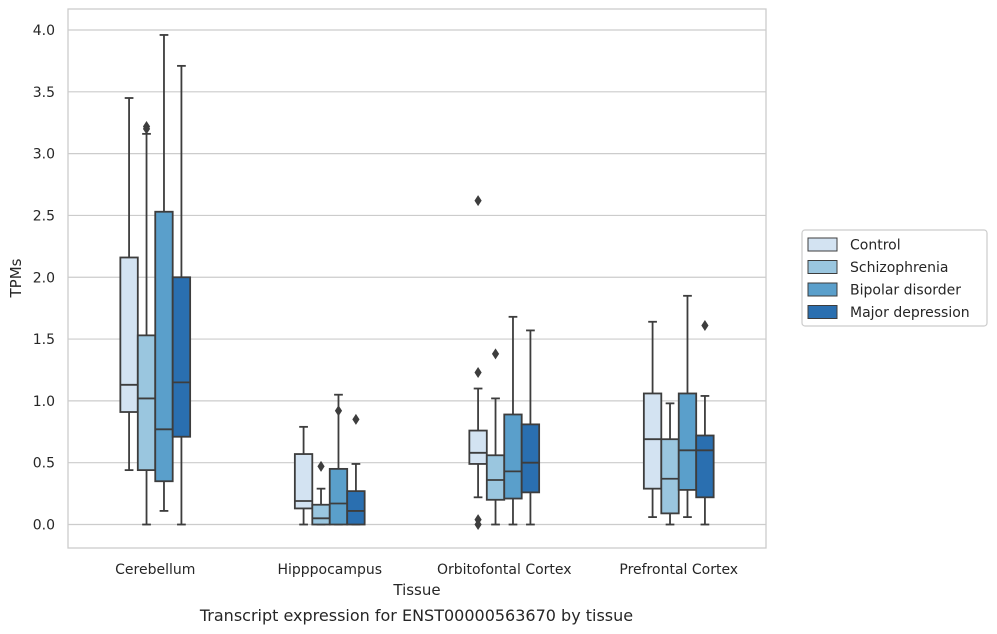 The image size is (997, 634). Describe the element at coordinates (44, 402) in the screenshot. I see `y-tick-label: 1.0` at that location.